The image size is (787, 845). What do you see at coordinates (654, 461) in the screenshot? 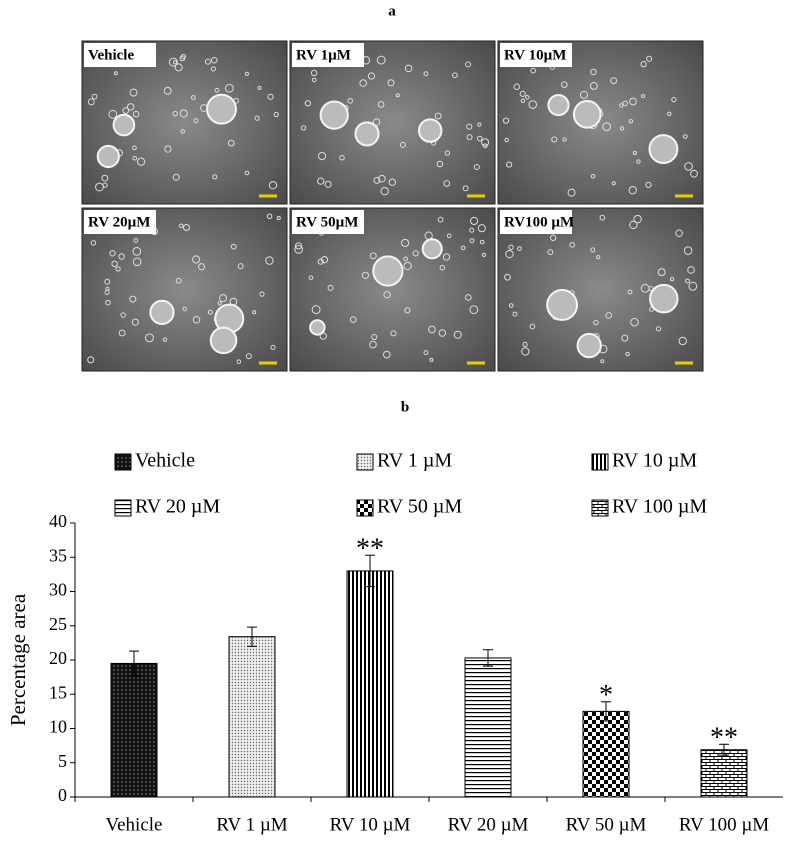
I see `legend-label: RV 10 µM` at bounding box center [654, 461].